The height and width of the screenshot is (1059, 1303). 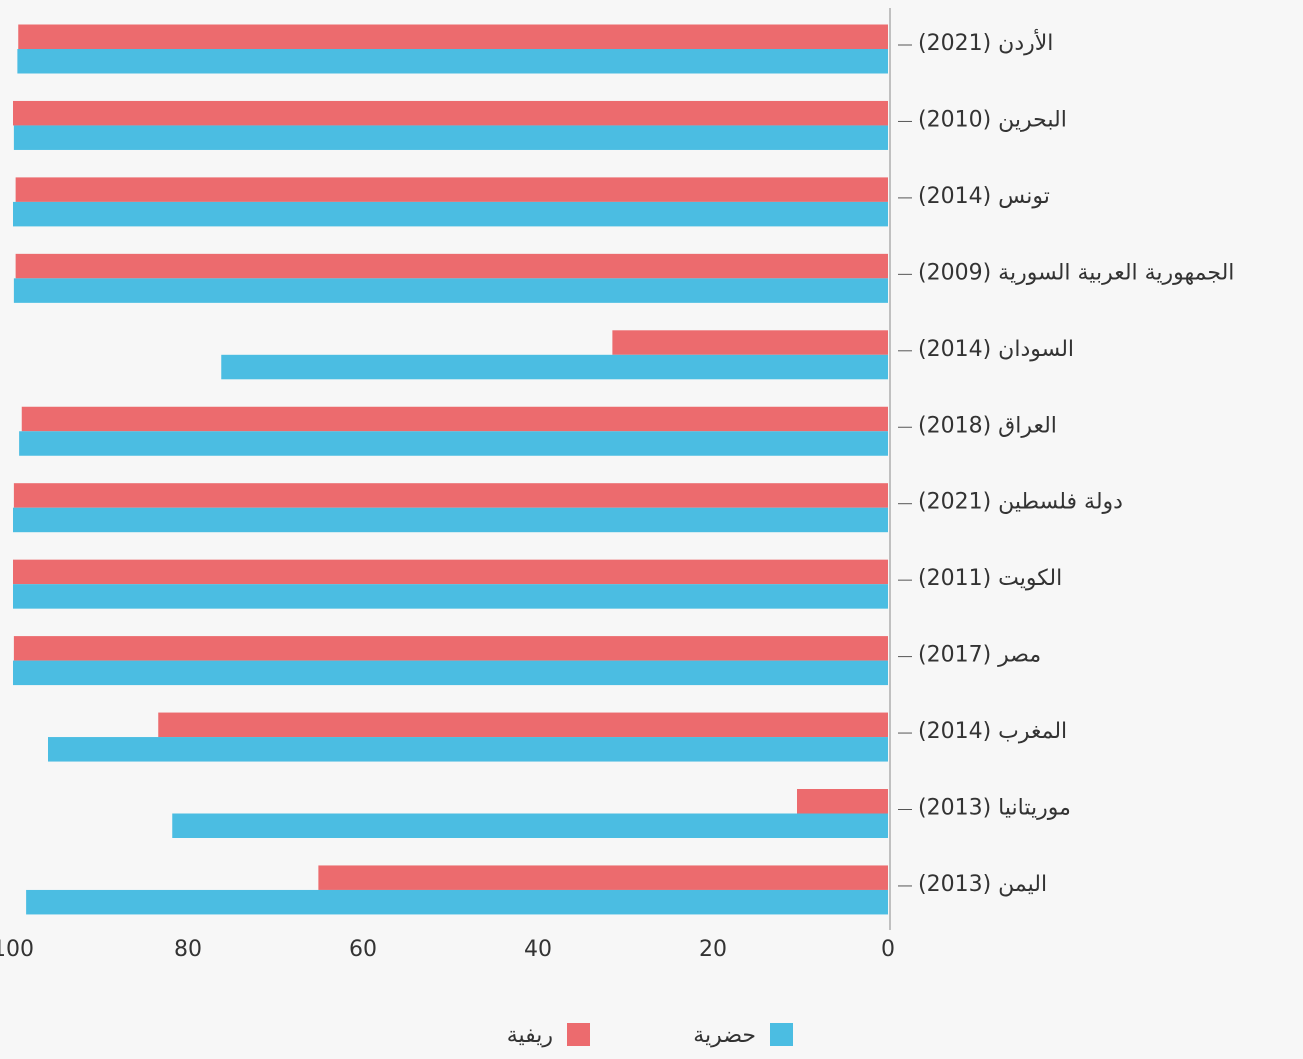 I want to click on category-label: اليمن (2013), so click(x=982, y=884).